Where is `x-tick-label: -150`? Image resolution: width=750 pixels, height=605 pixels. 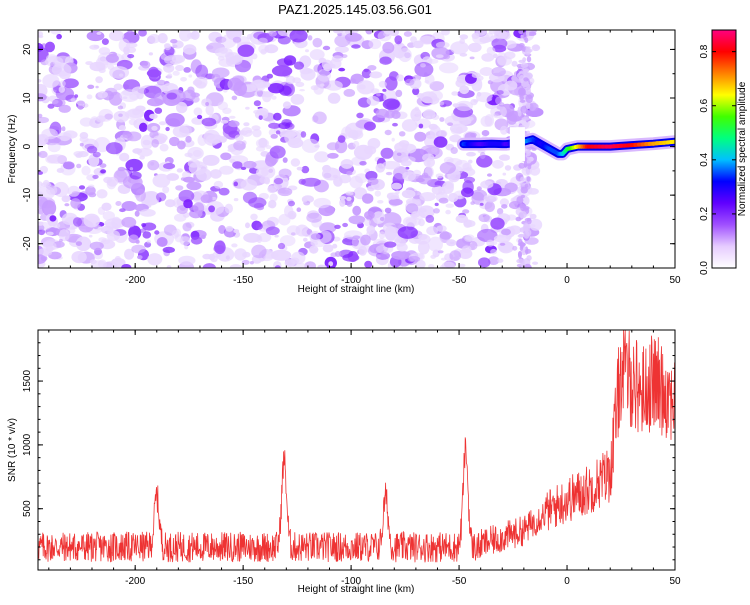
x-tick-label: -150 is located at coordinates (243, 280).